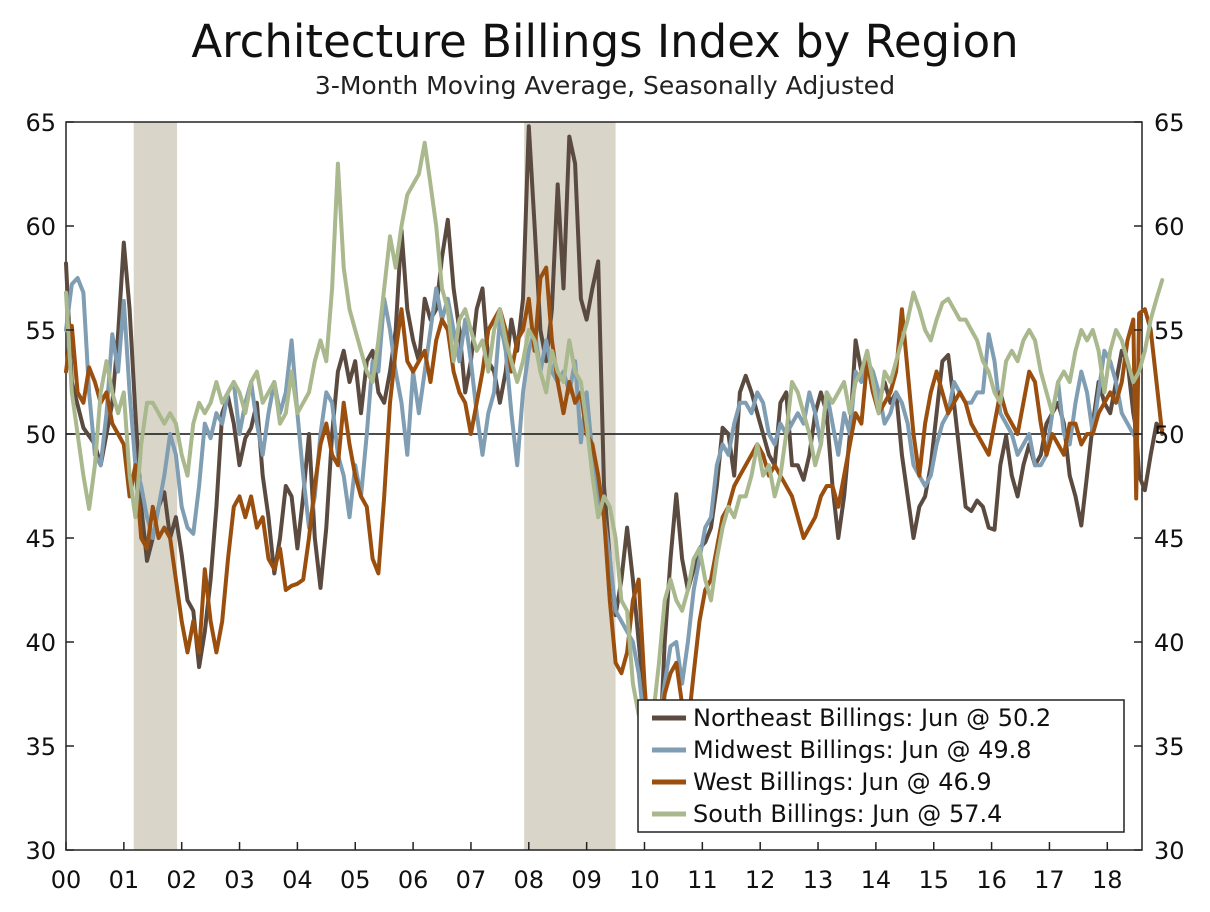 This screenshot has width=1210, height=912. I want to click on y-tick-label-right: 60, so click(1169, 227).